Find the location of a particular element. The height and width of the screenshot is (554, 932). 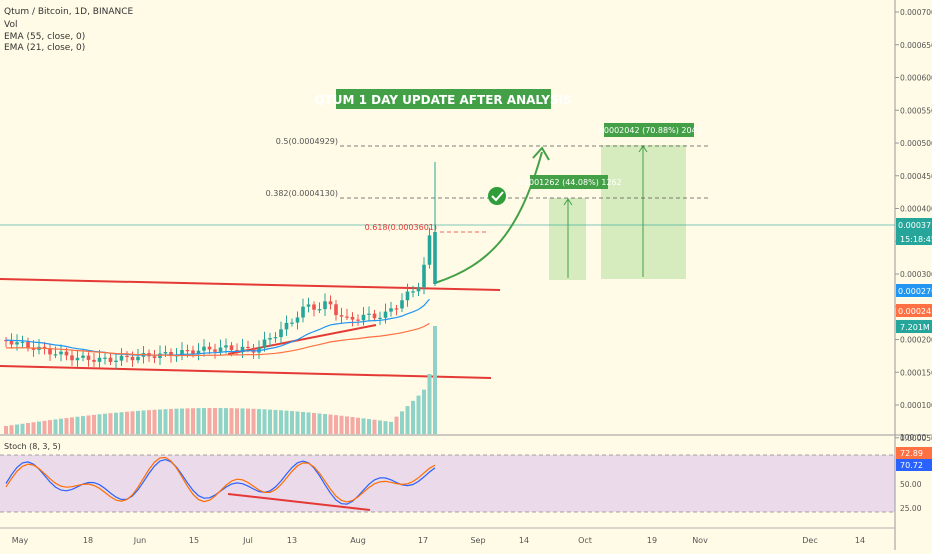

time-tick-label: Sep is located at coordinates (477, 540).